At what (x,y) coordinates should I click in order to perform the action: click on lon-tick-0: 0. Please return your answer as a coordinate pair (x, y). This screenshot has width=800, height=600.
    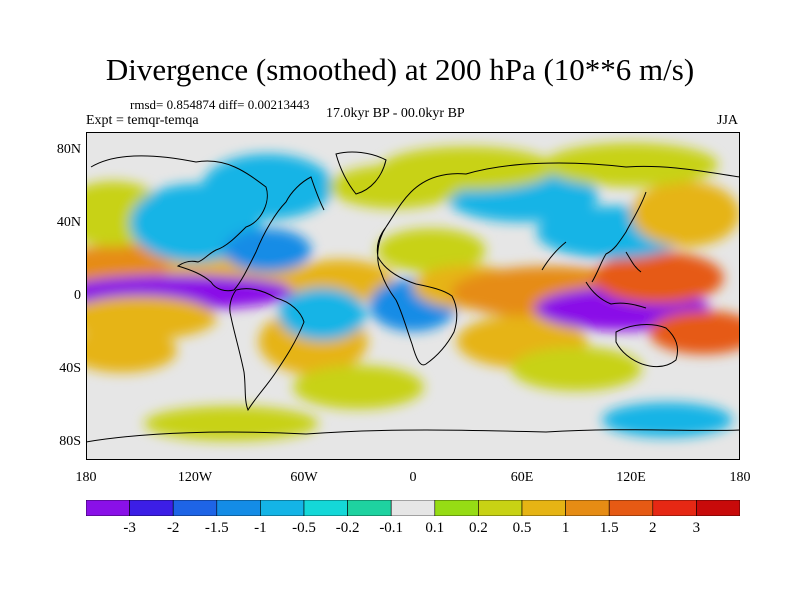
    Looking at the image, I should click on (413, 477).